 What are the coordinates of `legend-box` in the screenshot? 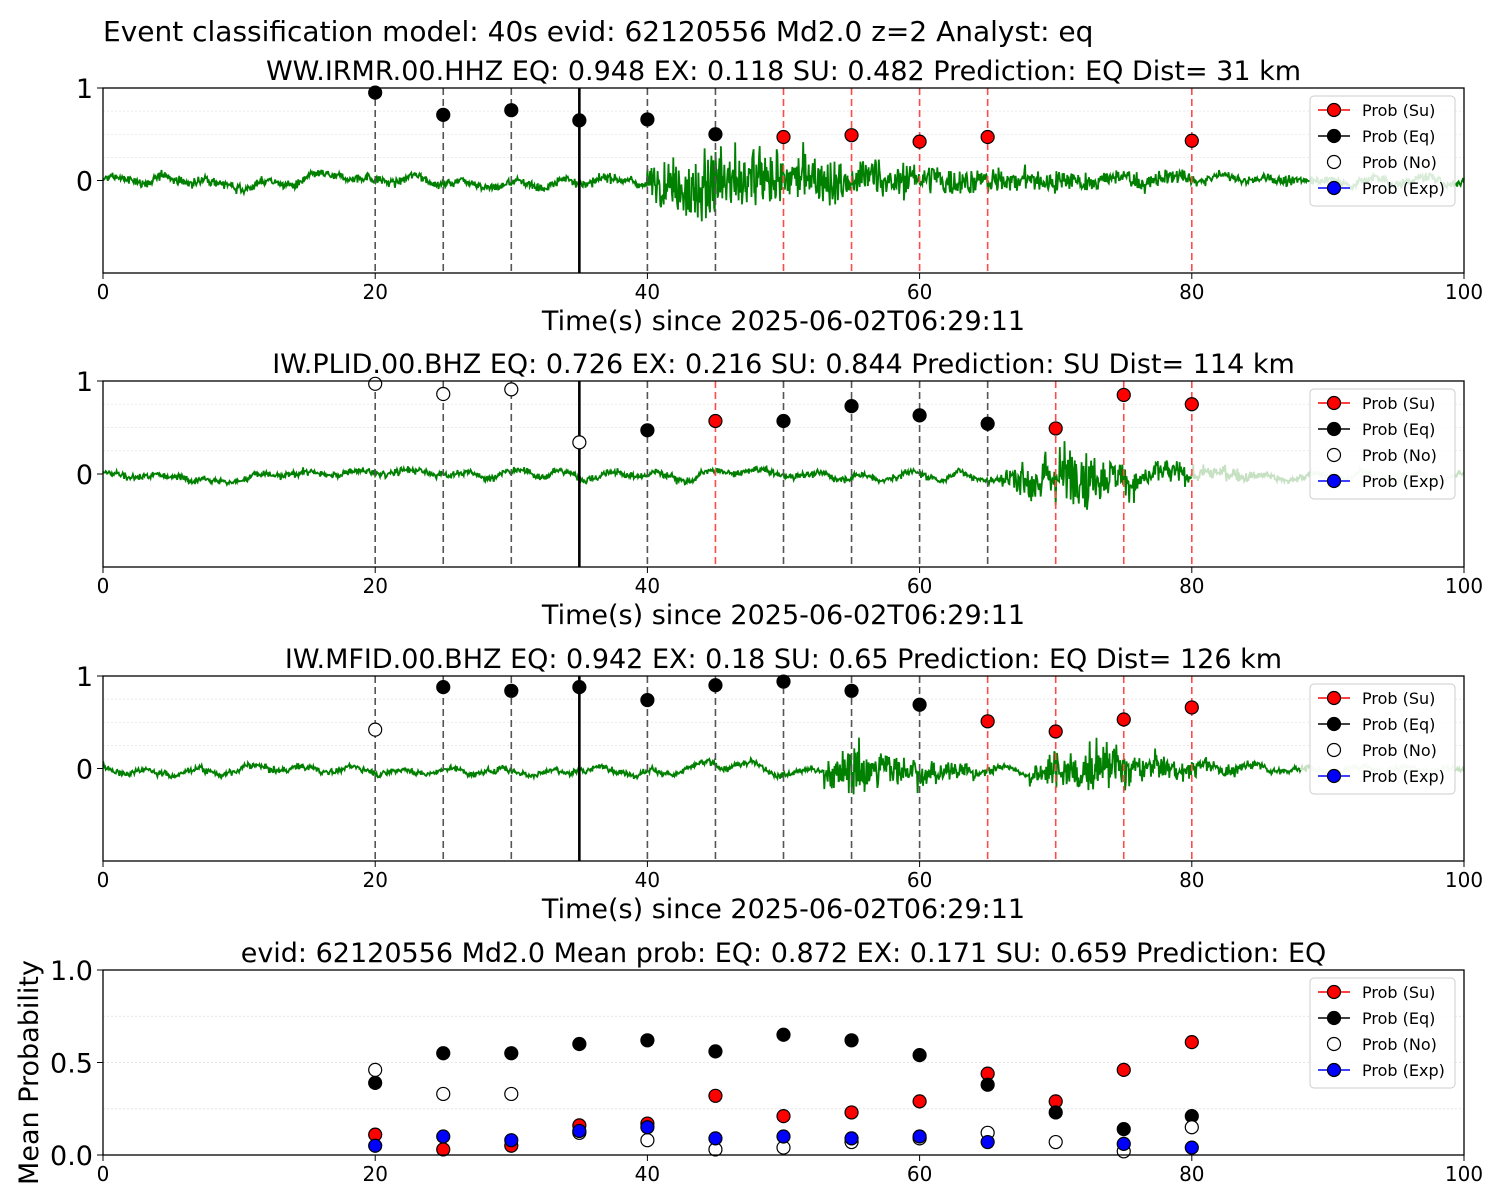 It's located at (1382, 739).